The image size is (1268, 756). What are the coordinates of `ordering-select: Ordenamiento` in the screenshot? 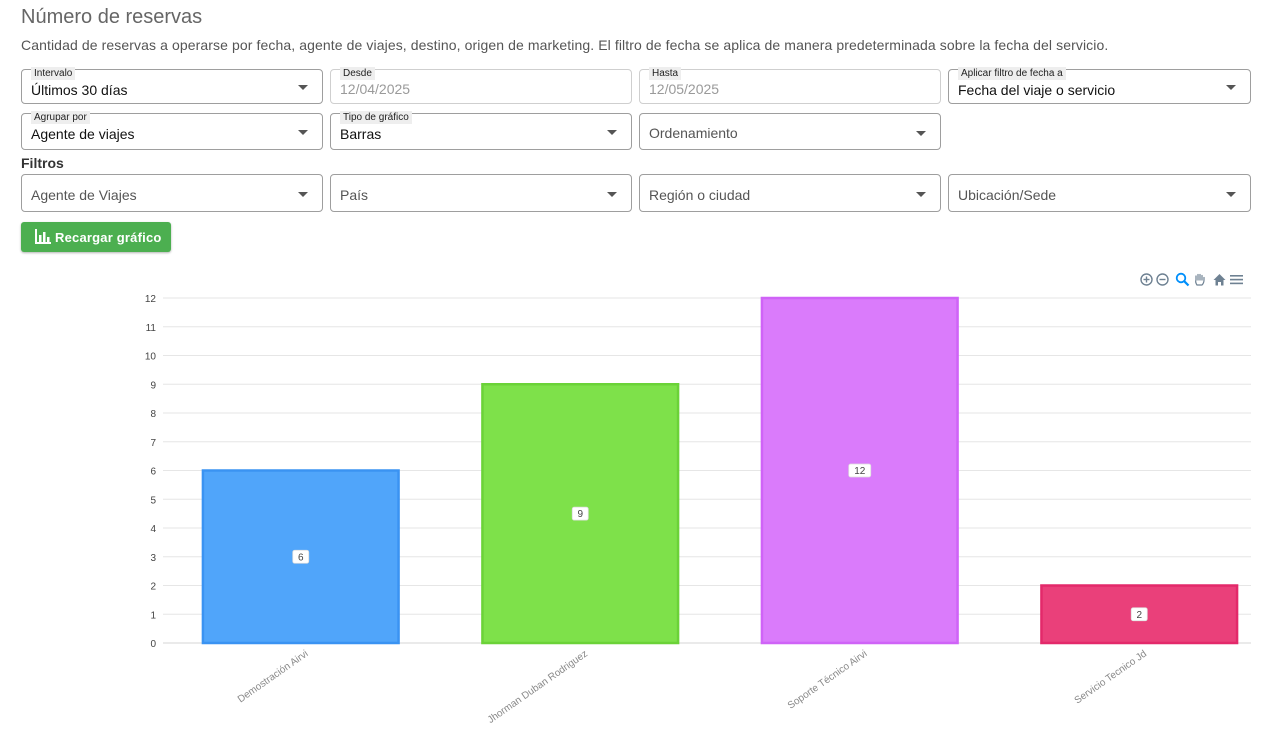 It's located at (790, 131).